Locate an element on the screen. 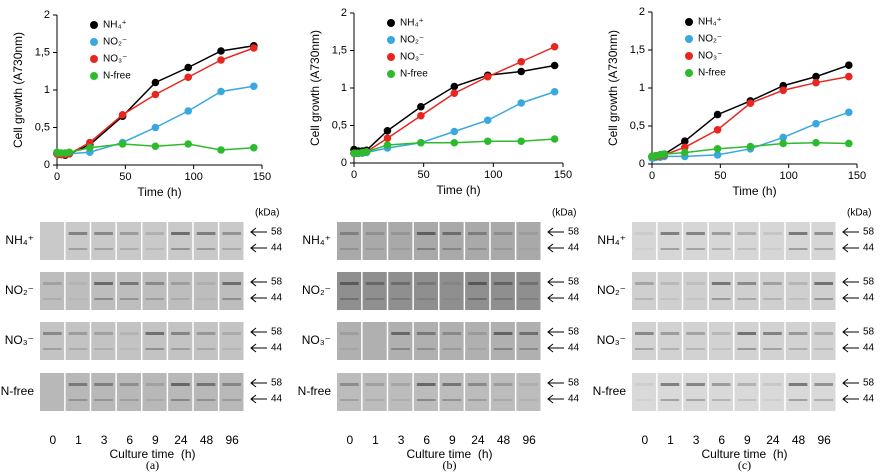 The height and width of the screenshot is (474, 891). lane-label: 48 is located at coordinates (207, 440).